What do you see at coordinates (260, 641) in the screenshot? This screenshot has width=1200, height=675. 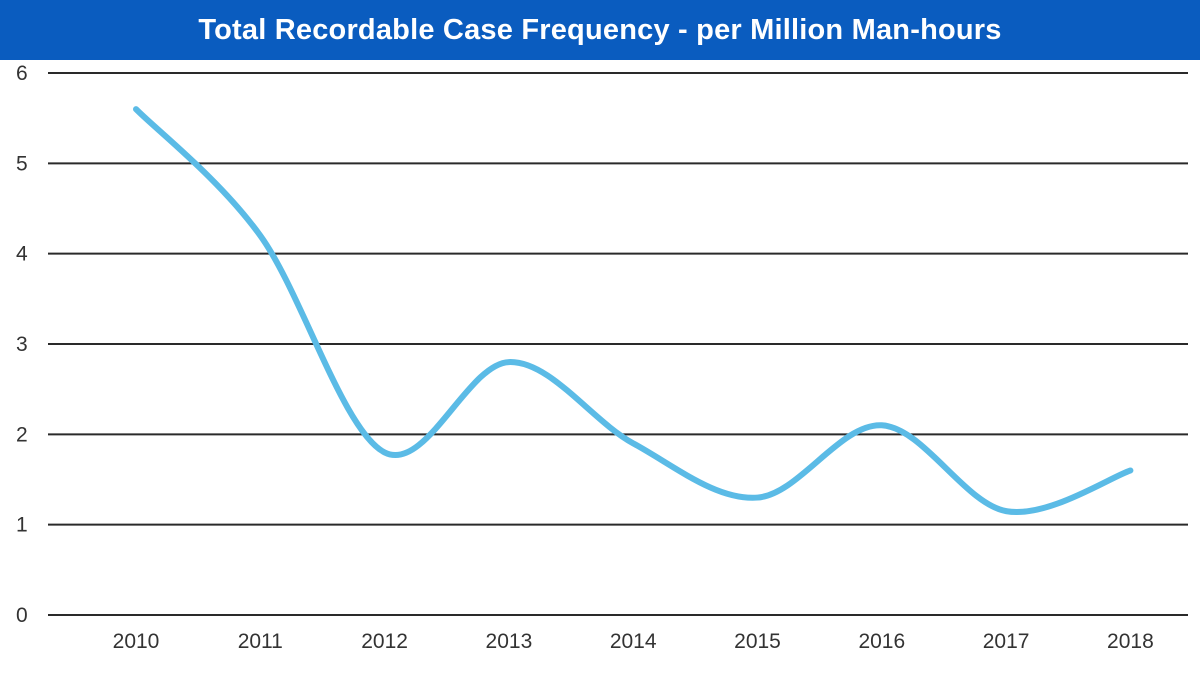 I see `x-tick-label: 2011` at bounding box center [260, 641].